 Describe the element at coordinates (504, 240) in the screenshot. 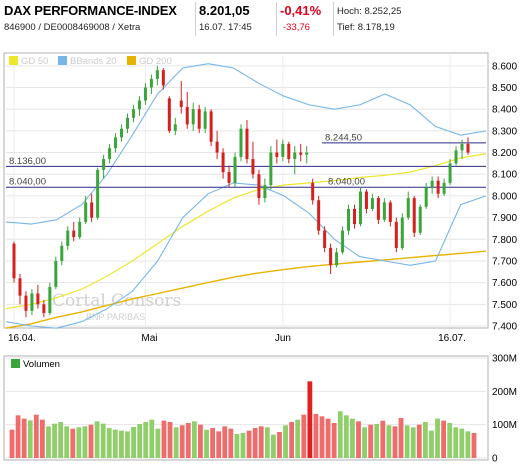

I see `y-tick-label: 7.800` at that location.